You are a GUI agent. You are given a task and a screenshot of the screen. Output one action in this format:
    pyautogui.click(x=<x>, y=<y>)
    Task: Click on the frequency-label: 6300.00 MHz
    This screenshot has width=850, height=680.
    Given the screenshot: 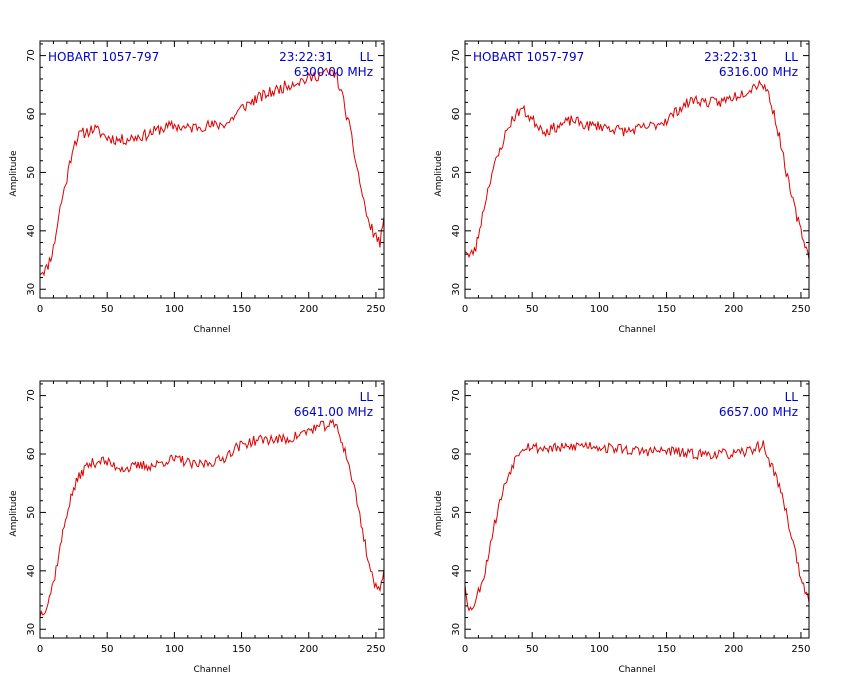 What is the action you would take?
    pyautogui.click(x=333, y=72)
    